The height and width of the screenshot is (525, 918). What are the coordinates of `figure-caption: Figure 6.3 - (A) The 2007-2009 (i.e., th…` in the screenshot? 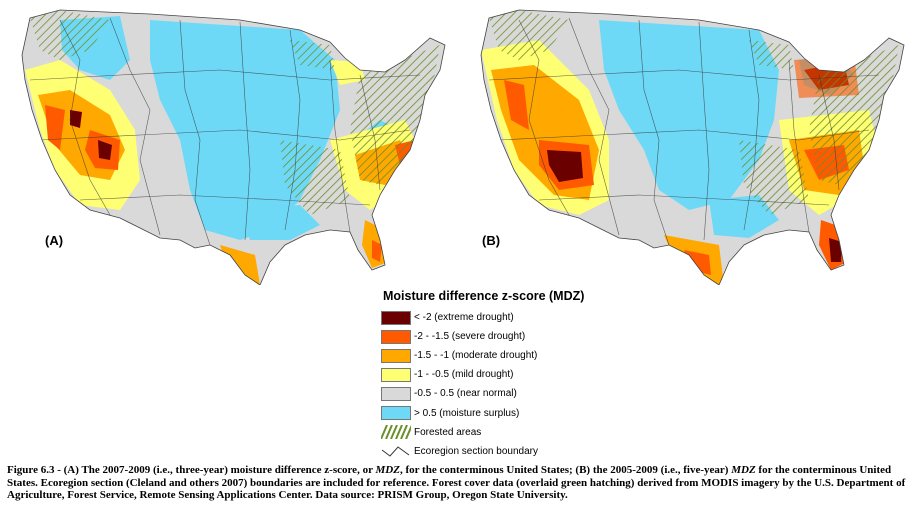 It's located at (459, 483).